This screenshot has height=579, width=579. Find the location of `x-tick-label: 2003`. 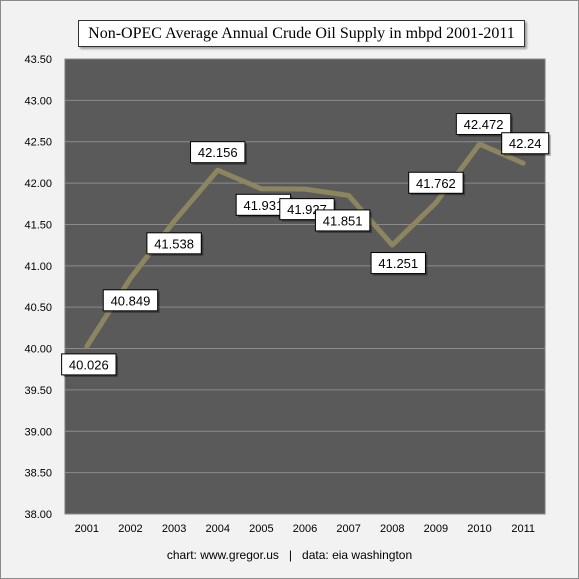

x-tick-label: 2003 is located at coordinates (174, 529).